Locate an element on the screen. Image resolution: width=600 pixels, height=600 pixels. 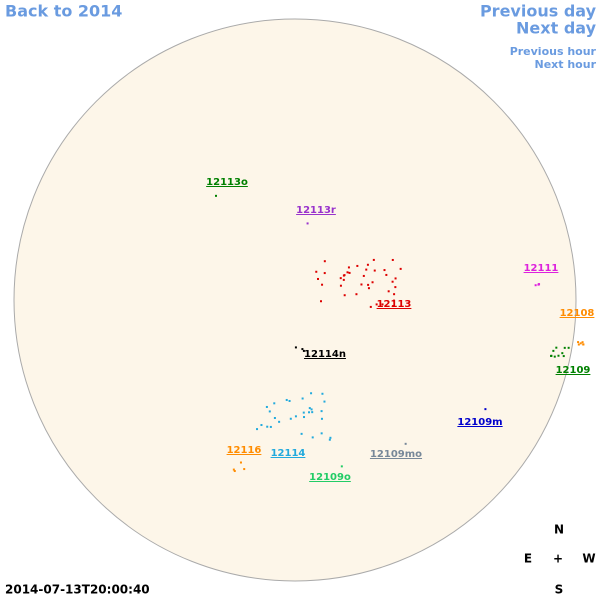
region-label: 12114n is located at coordinates (325, 354).